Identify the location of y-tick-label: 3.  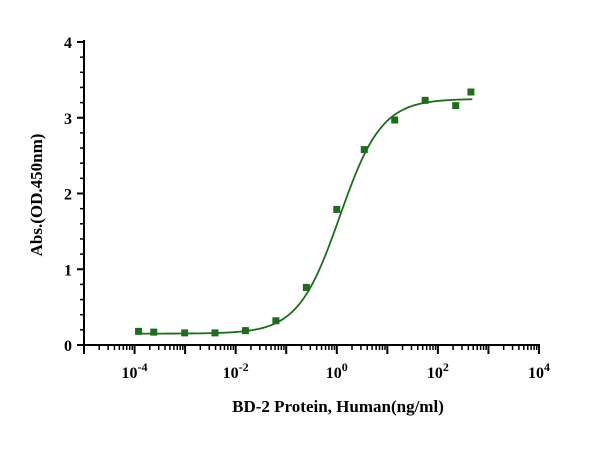
(68, 119).